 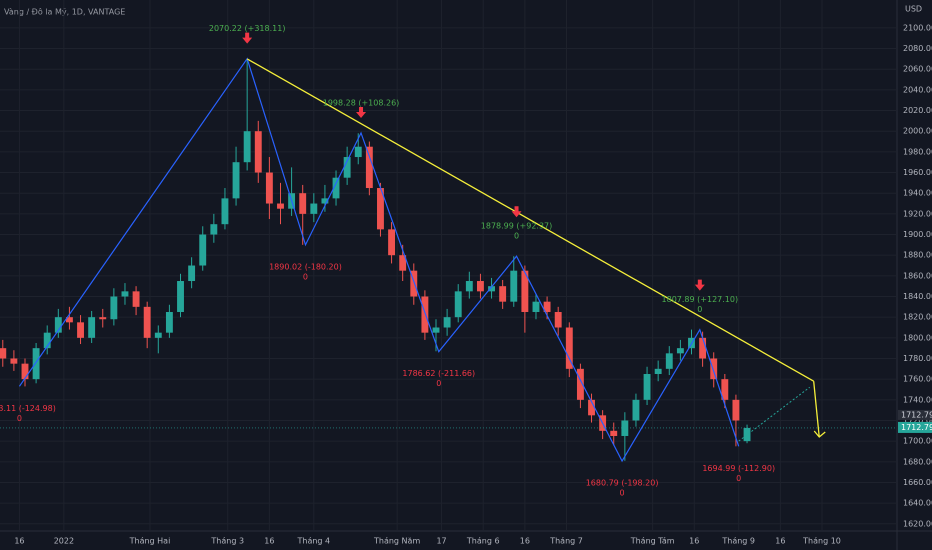 What do you see at coordinates (917, 379) in the screenshot?
I see `y-tick-label: 1760.00` at bounding box center [917, 379].